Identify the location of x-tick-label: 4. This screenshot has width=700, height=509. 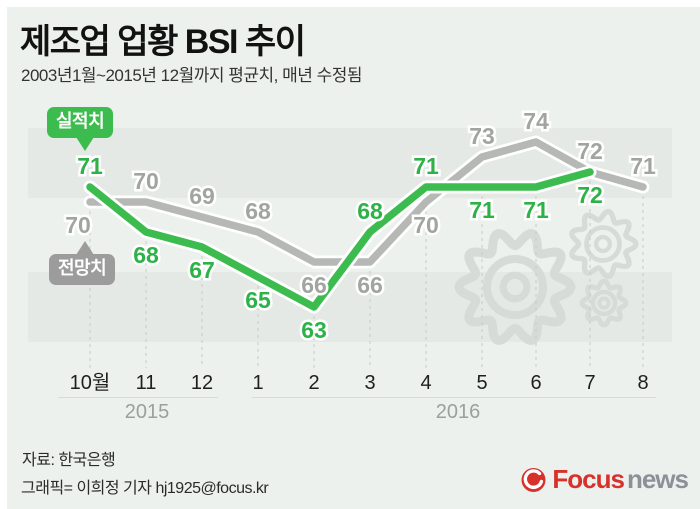
(425, 383).